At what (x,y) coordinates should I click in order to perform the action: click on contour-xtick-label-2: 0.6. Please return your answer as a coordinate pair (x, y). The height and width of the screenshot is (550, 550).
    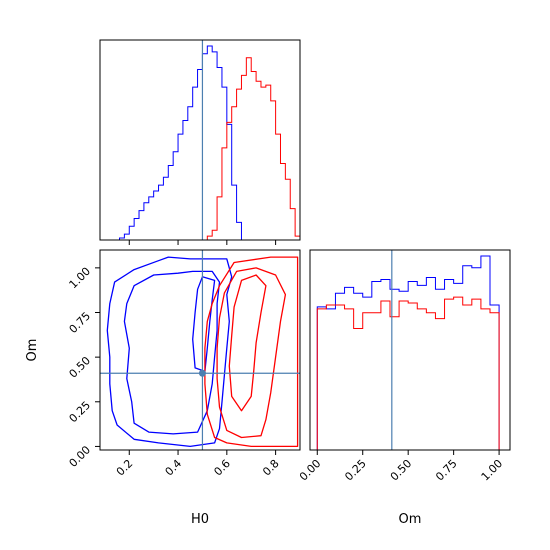
    Looking at the image, I should click on (222, 468).